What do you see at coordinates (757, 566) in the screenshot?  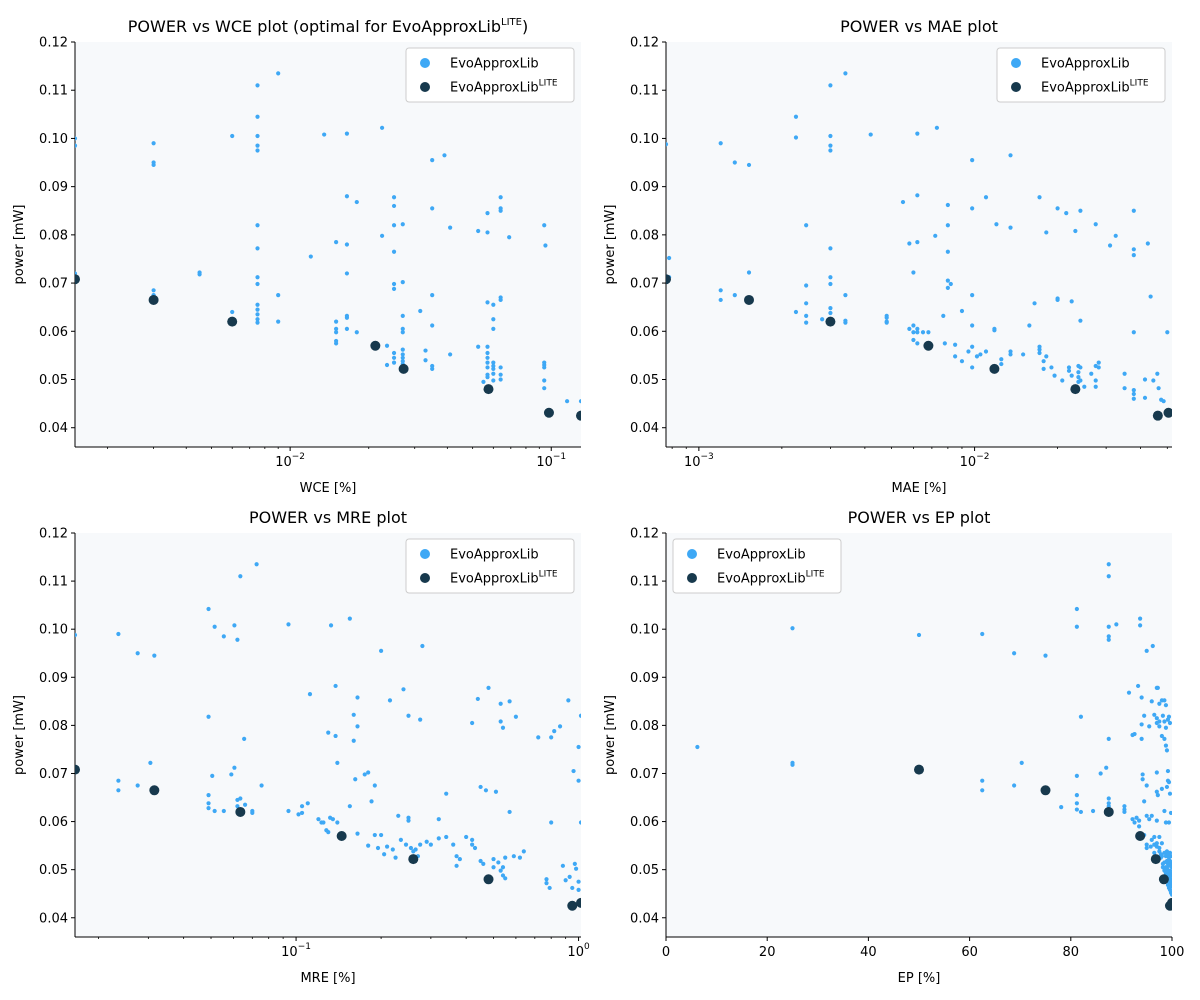 I see `legend-box` at bounding box center [757, 566].